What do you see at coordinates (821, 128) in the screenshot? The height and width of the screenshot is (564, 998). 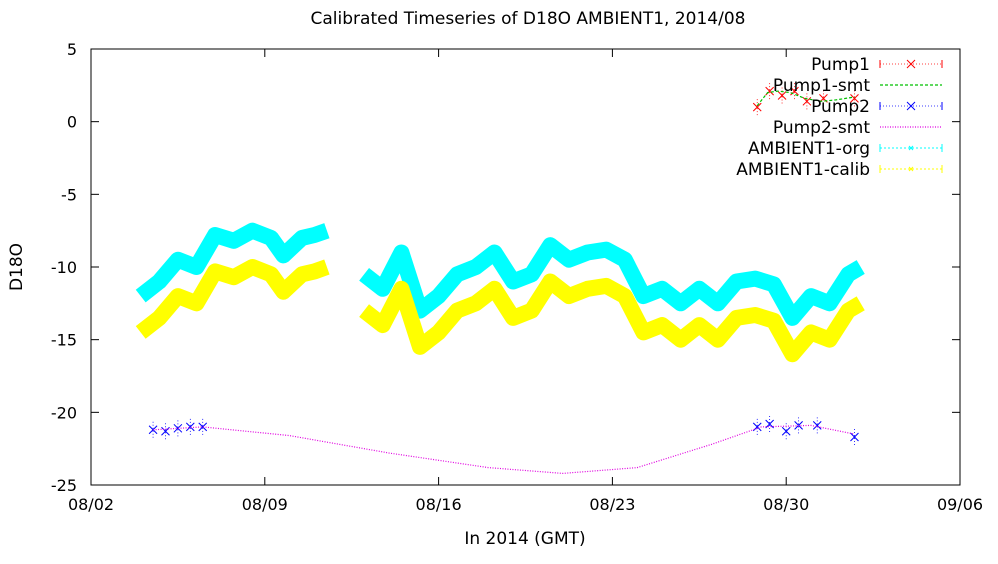 I see `legend-label: Pump2-smt` at bounding box center [821, 128].